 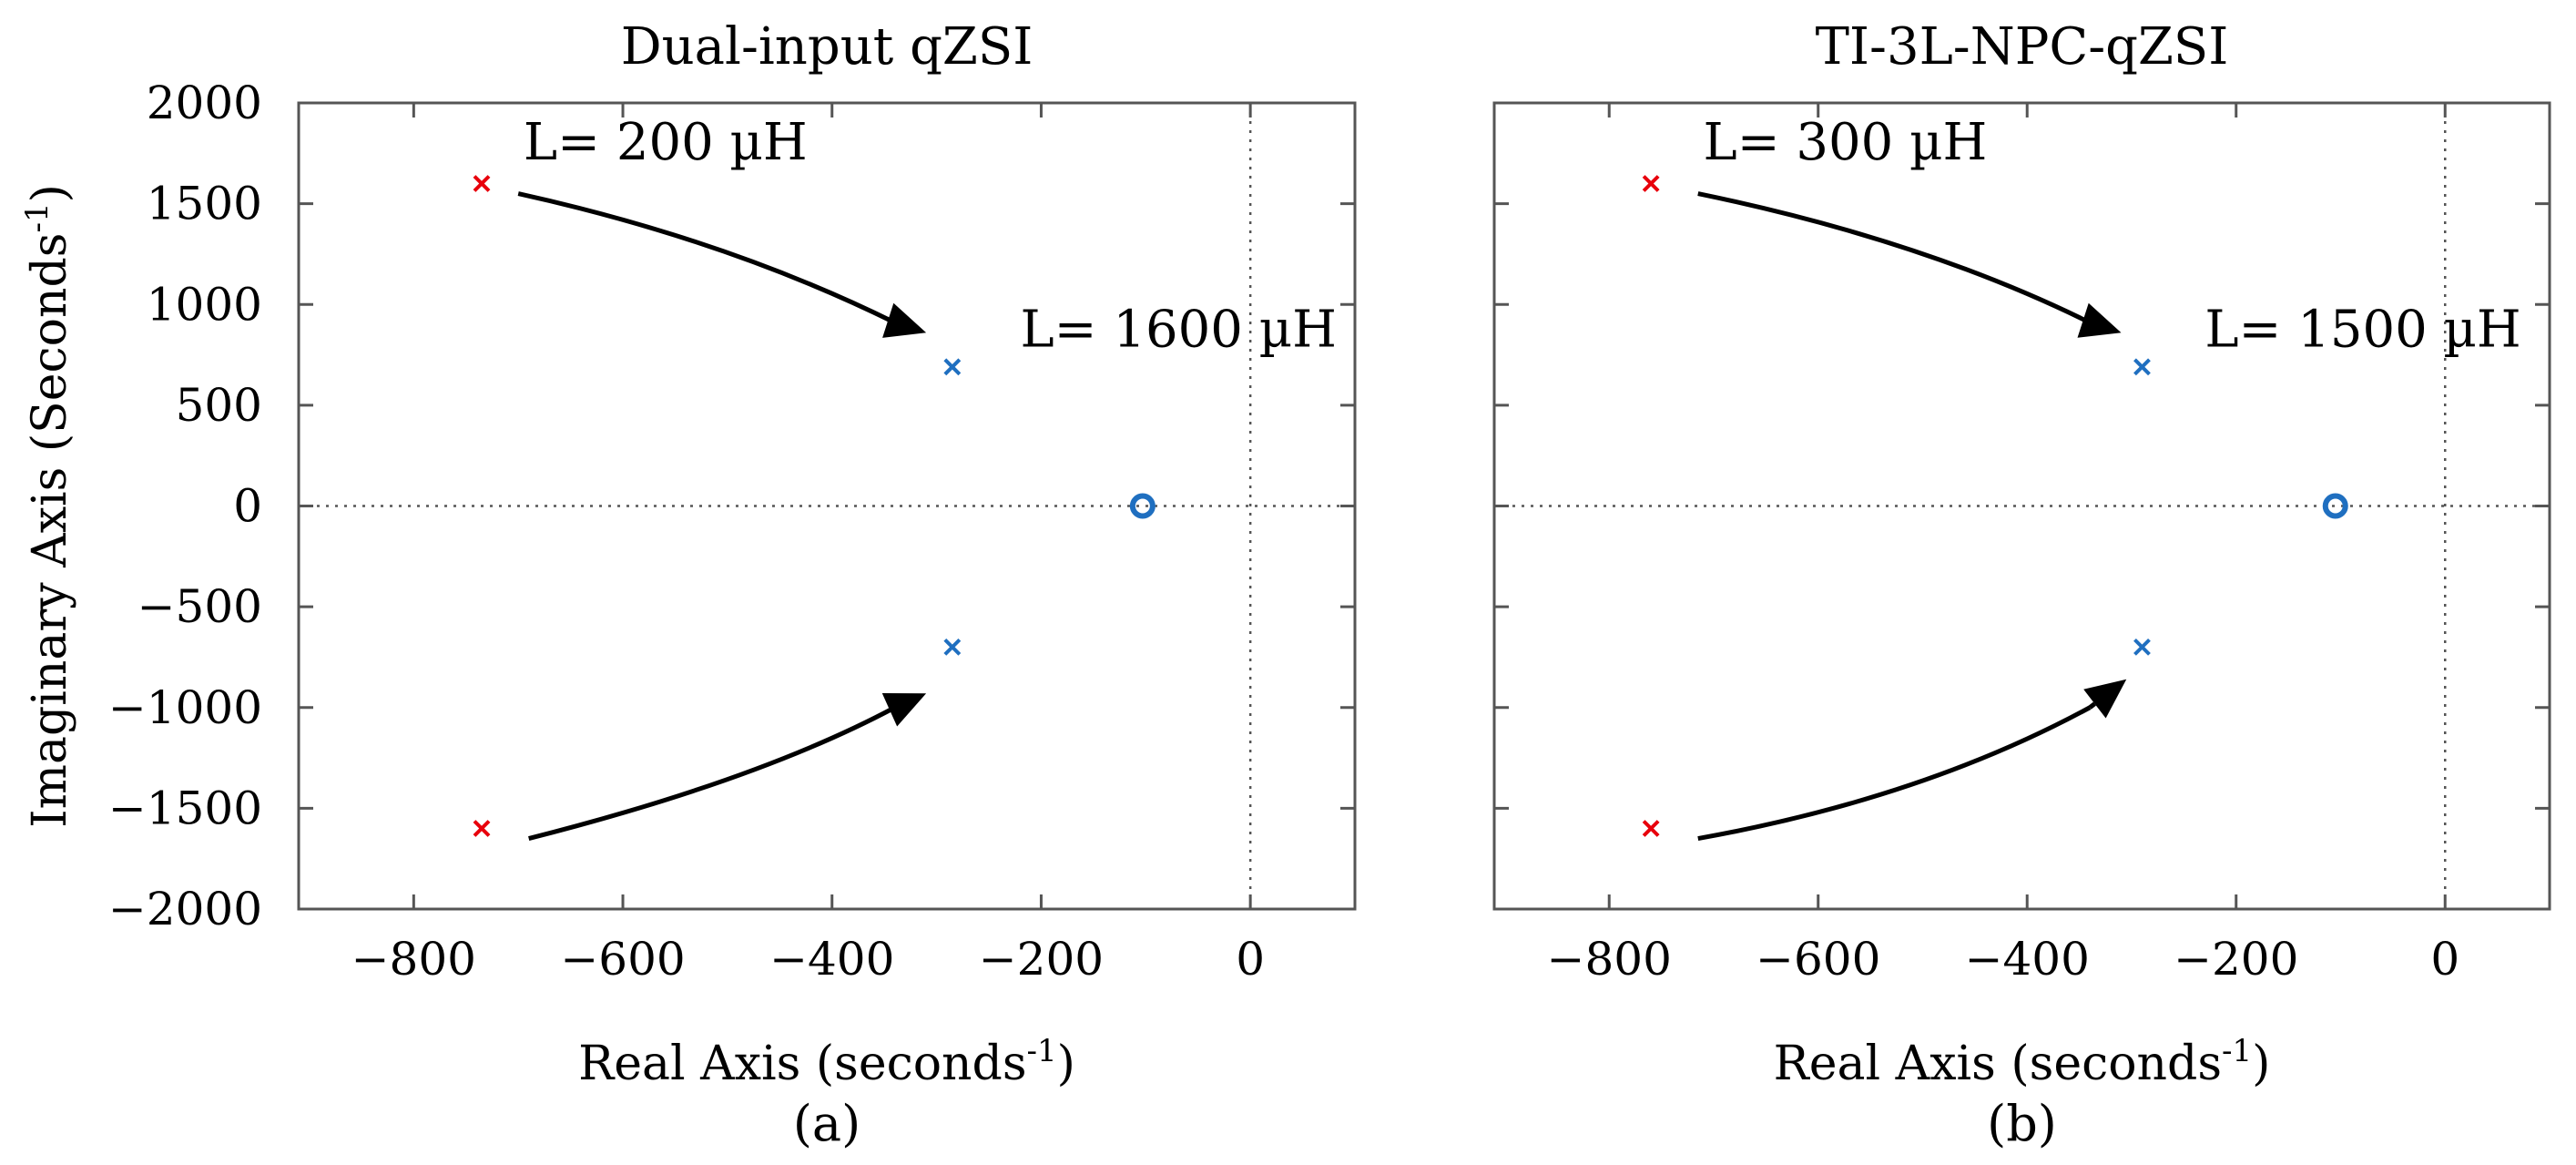 I want to click on panel-label: (a), so click(x=826, y=1123).